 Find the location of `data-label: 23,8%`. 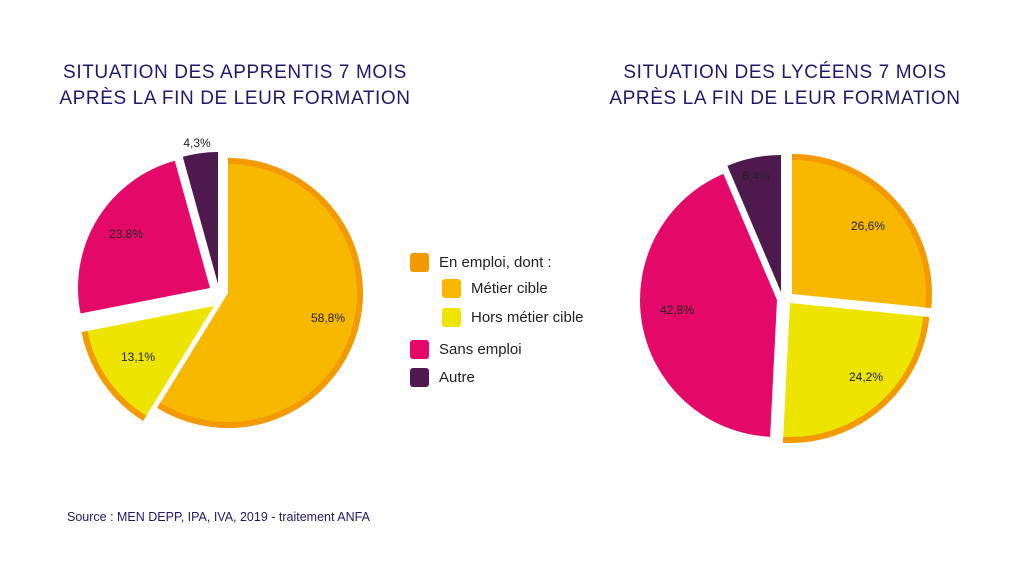

data-label: 23,8% is located at coordinates (126, 234).